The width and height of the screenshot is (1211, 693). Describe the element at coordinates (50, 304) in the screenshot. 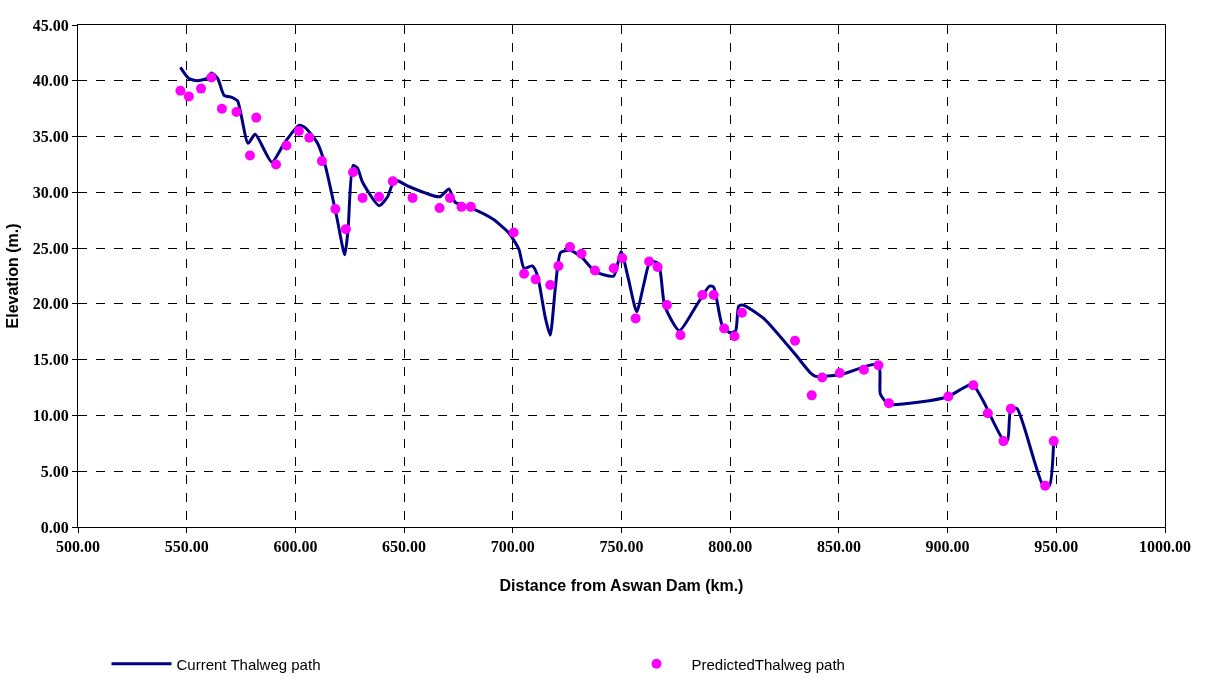

I see `y-tick-label: 20.00` at that location.